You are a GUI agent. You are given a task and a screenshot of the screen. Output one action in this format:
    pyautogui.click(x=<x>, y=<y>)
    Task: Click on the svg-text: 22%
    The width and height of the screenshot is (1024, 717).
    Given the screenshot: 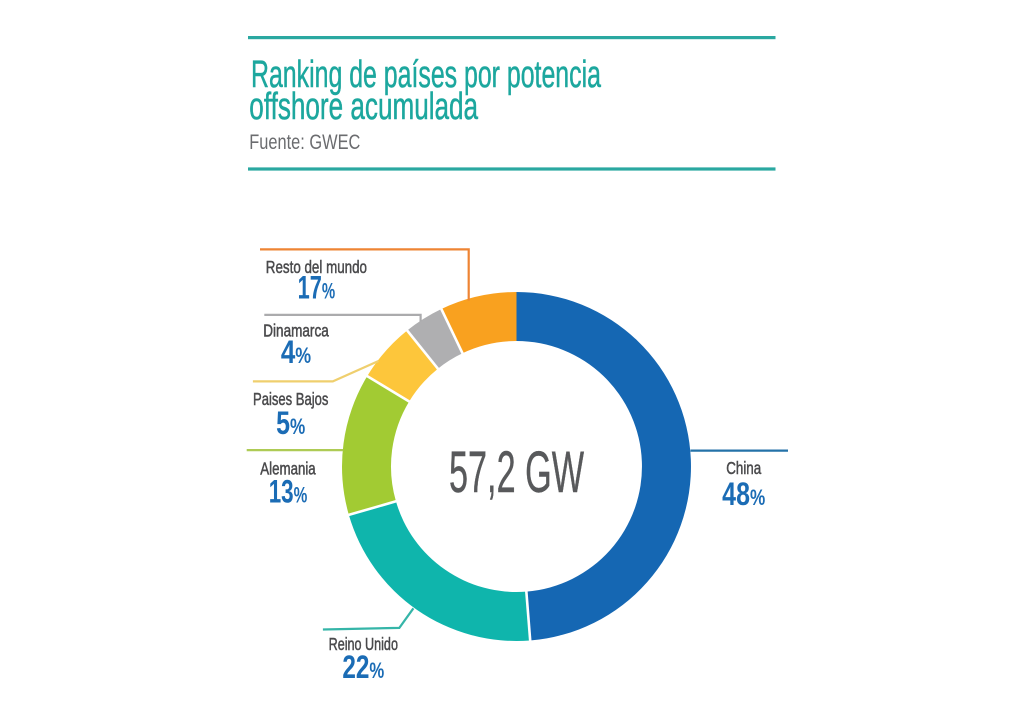 What is the action you would take?
    pyautogui.click(x=363, y=668)
    